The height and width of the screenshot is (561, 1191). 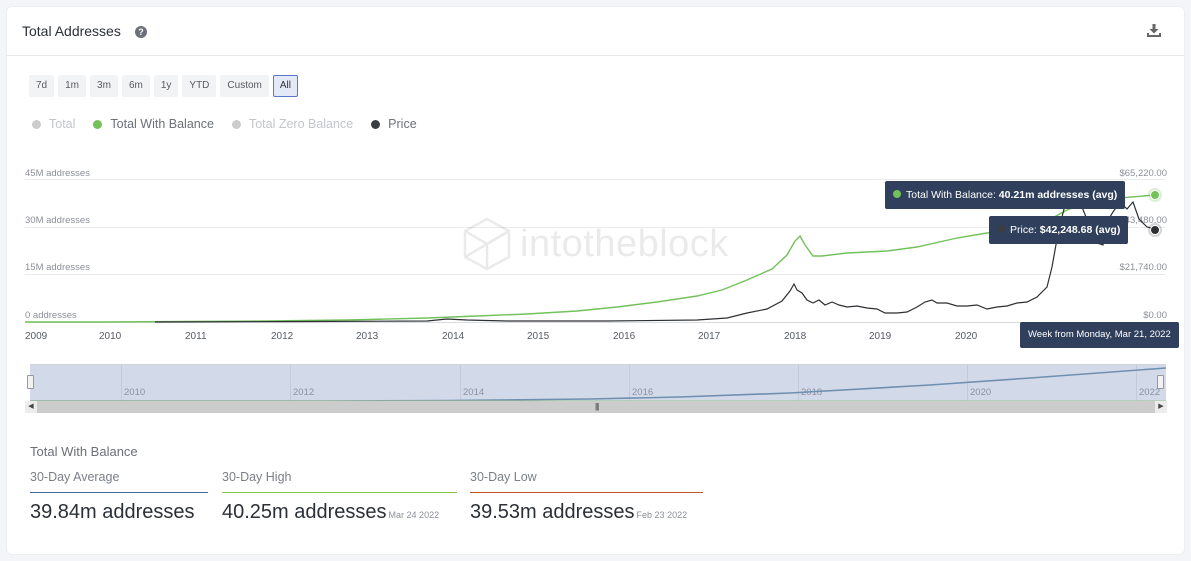 I want to click on stat-value: 40.25m addresses Mar 24 2022, so click(x=339, y=512).